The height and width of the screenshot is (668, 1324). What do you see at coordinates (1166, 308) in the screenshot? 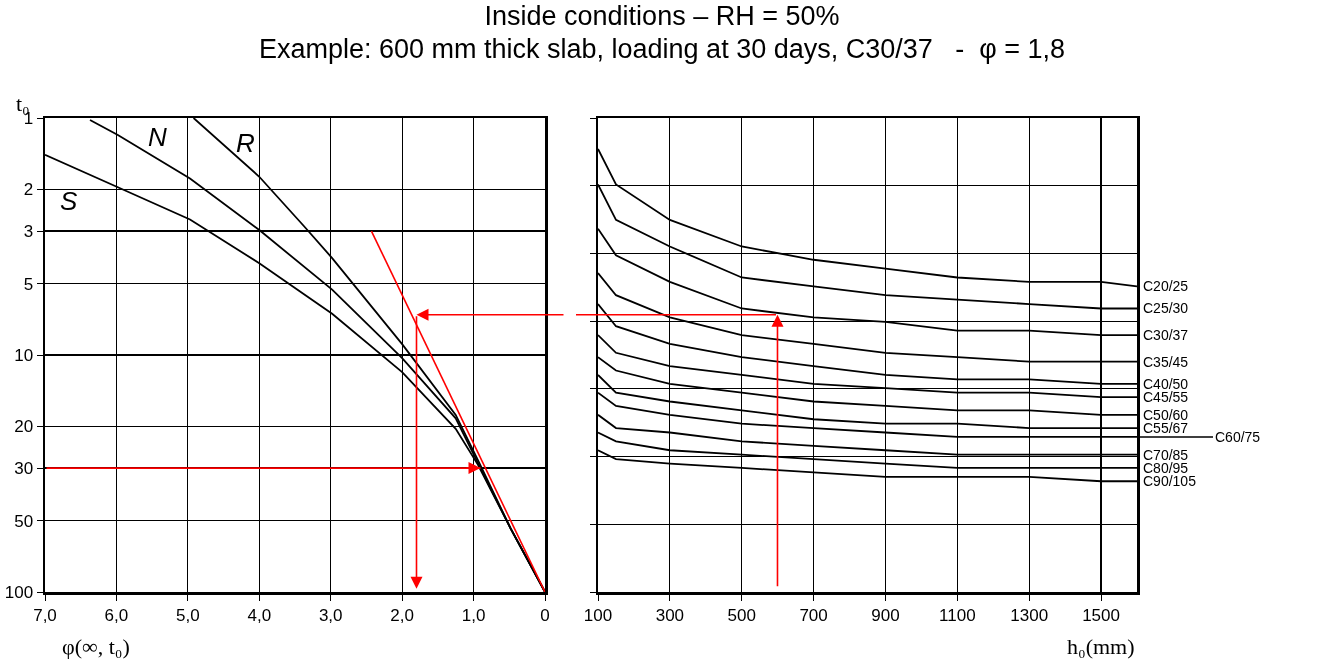
I see `series-label: C25/30` at bounding box center [1166, 308].